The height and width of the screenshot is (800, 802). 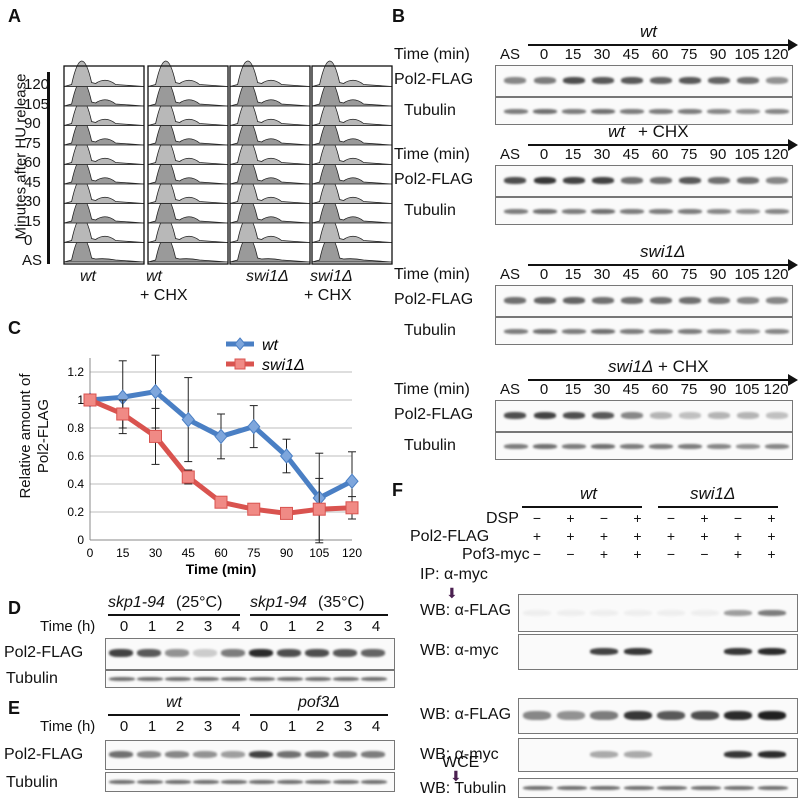 I want to click on panel-label-d: D, so click(x=14, y=608).